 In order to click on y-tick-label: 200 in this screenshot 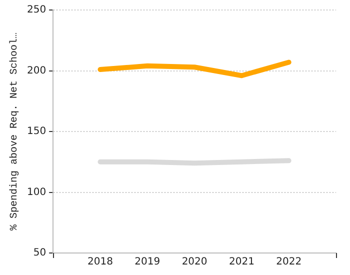, I will do `click(36, 70)`.